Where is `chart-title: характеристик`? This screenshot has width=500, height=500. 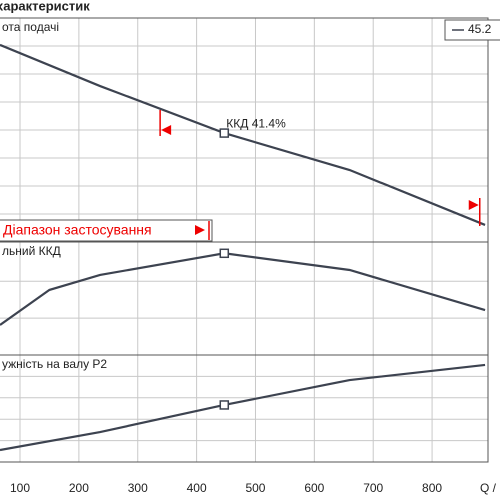 chart-title: характеристик is located at coordinates (45, 6).